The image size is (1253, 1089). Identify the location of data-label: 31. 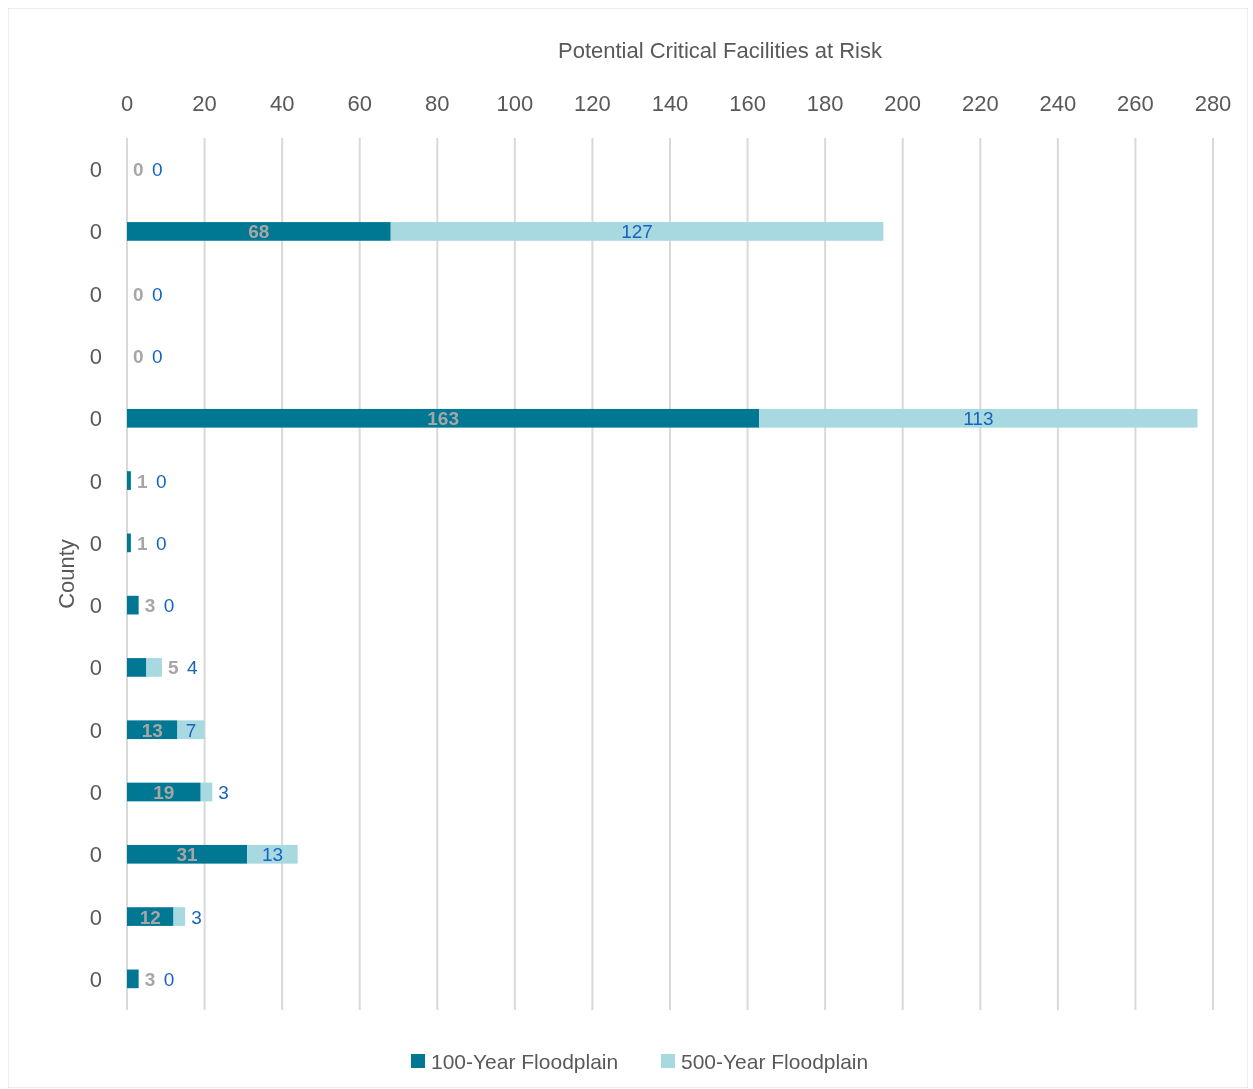
(187, 855).